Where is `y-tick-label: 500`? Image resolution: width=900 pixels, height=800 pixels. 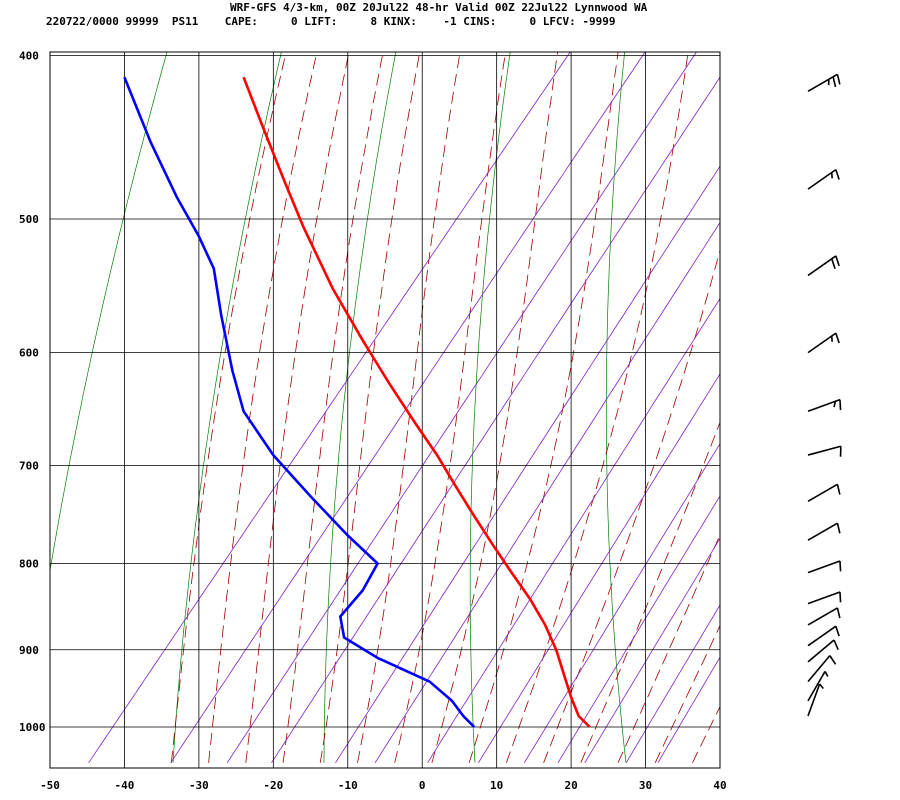 y-tick-label: 500 is located at coordinates (29, 219).